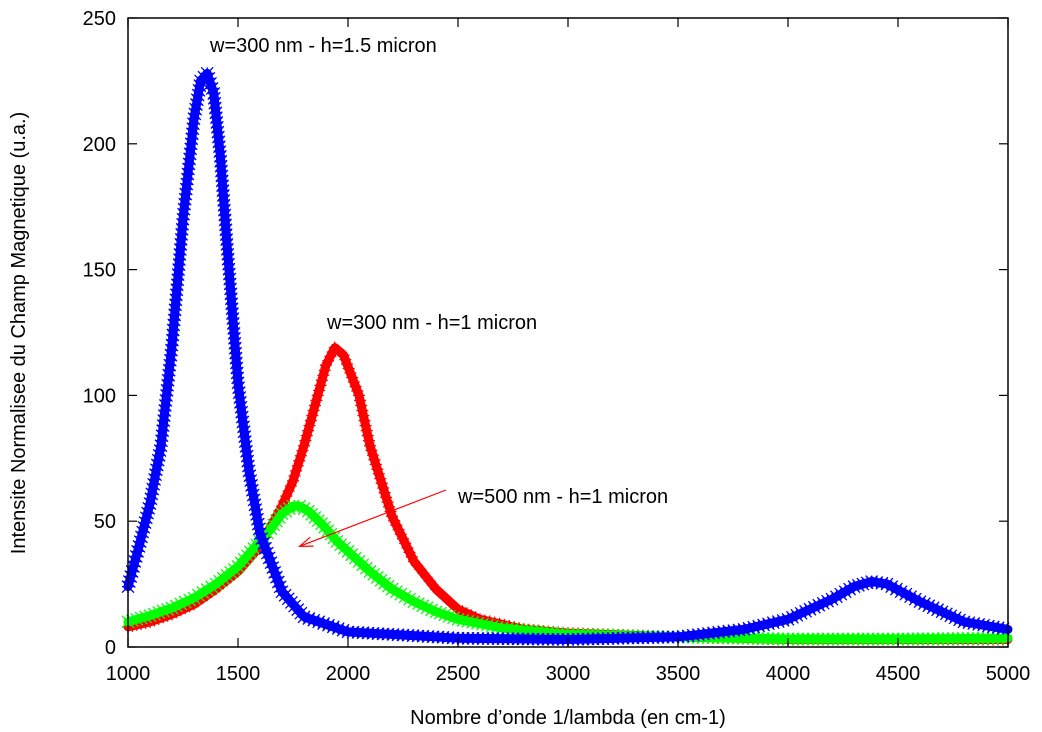 The width and height of the screenshot is (1042, 732). I want to click on x-tick-label: 2500, so click(458, 674).